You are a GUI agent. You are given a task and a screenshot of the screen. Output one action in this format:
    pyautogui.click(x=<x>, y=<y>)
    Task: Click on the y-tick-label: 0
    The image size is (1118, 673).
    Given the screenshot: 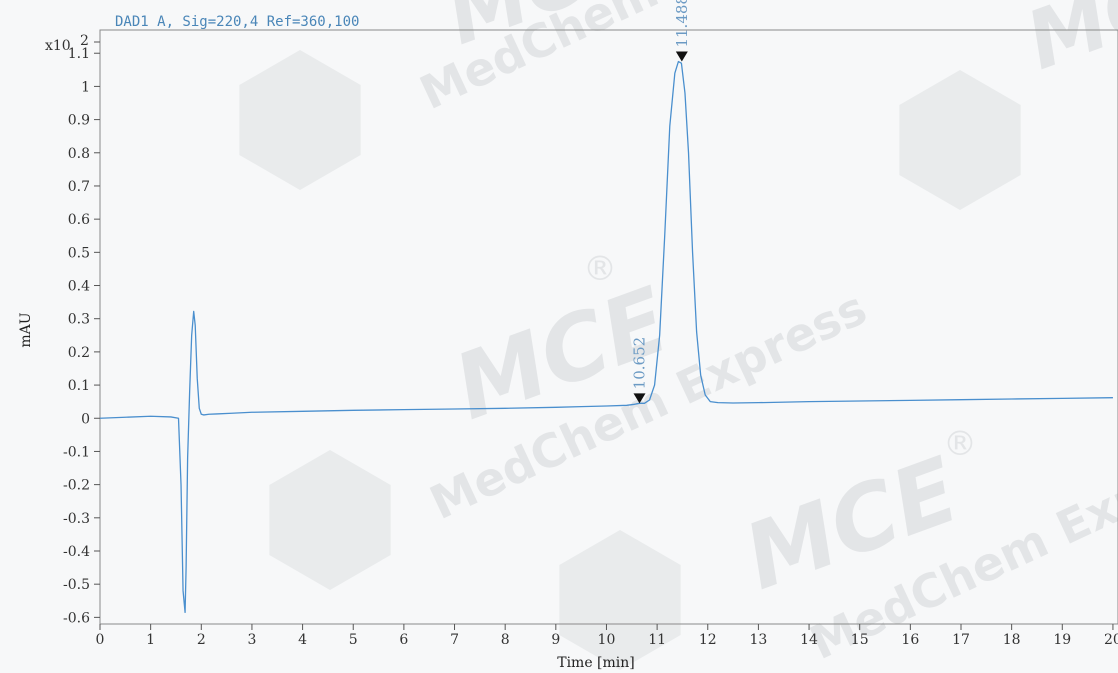 What is the action you would take?
    pyautogui.click(x=85, y=419)
    